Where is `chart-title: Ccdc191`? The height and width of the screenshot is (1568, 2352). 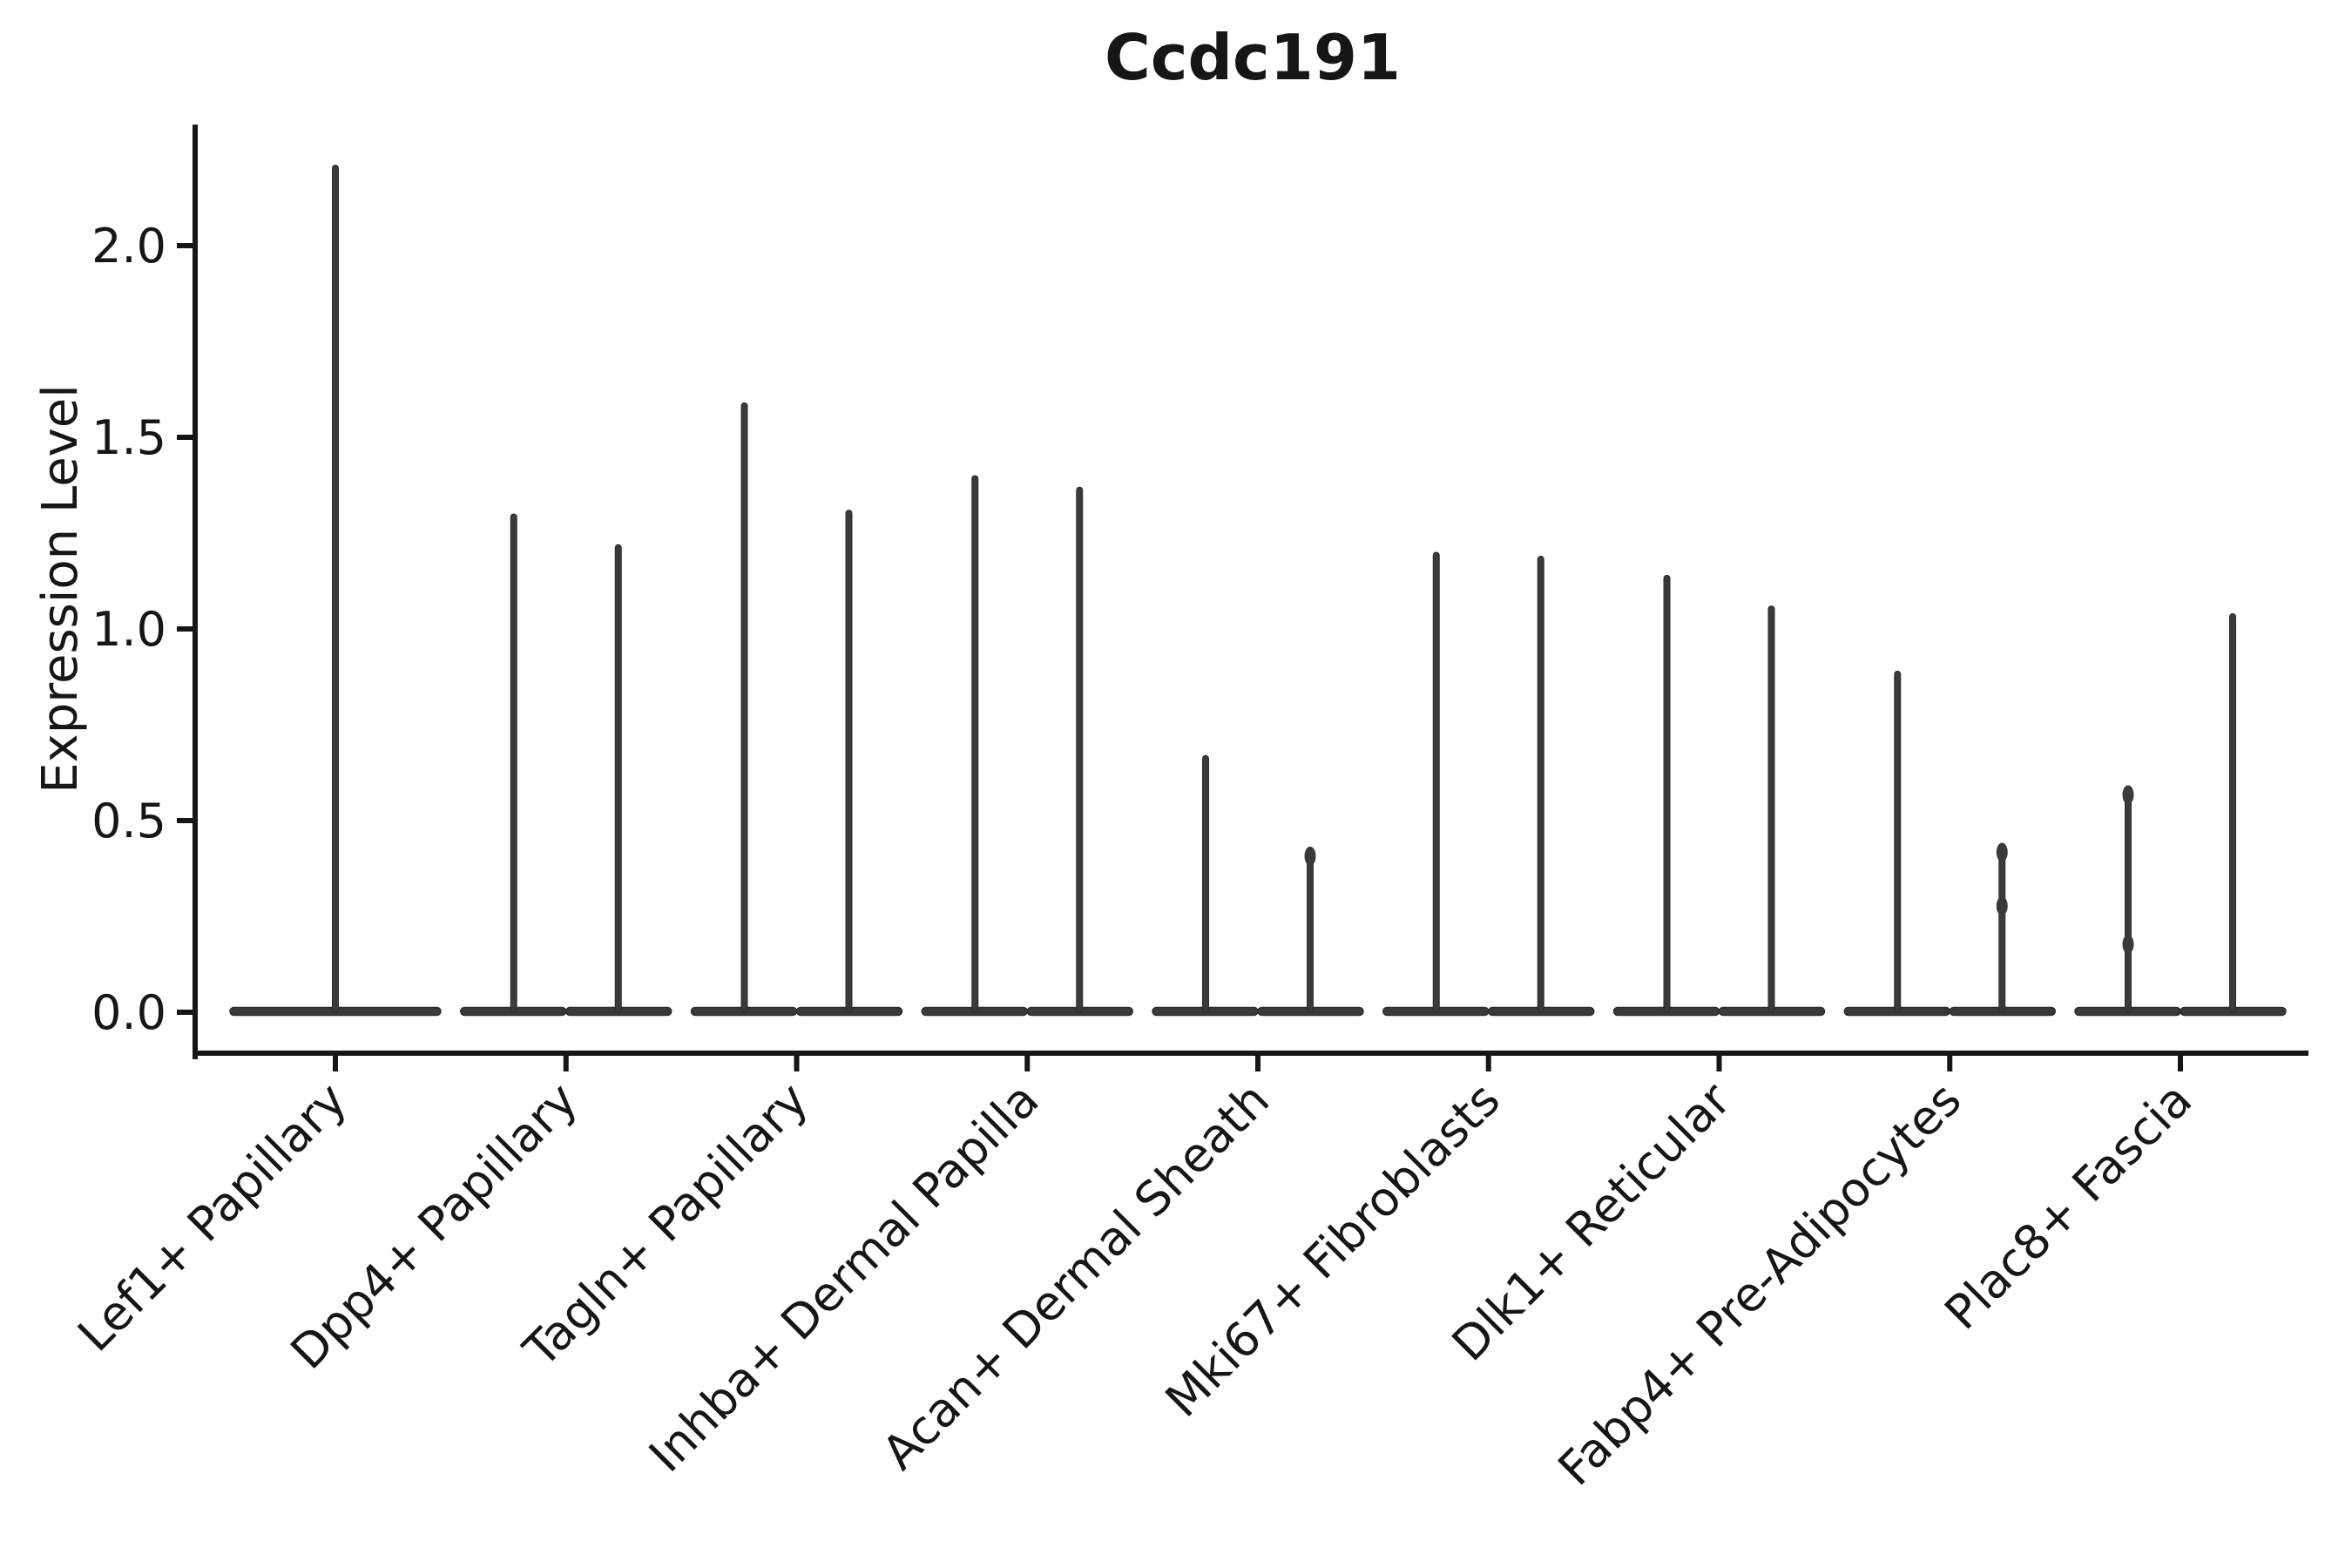 chart-title: Ccdc191 is located at coordinates (1253, 58).